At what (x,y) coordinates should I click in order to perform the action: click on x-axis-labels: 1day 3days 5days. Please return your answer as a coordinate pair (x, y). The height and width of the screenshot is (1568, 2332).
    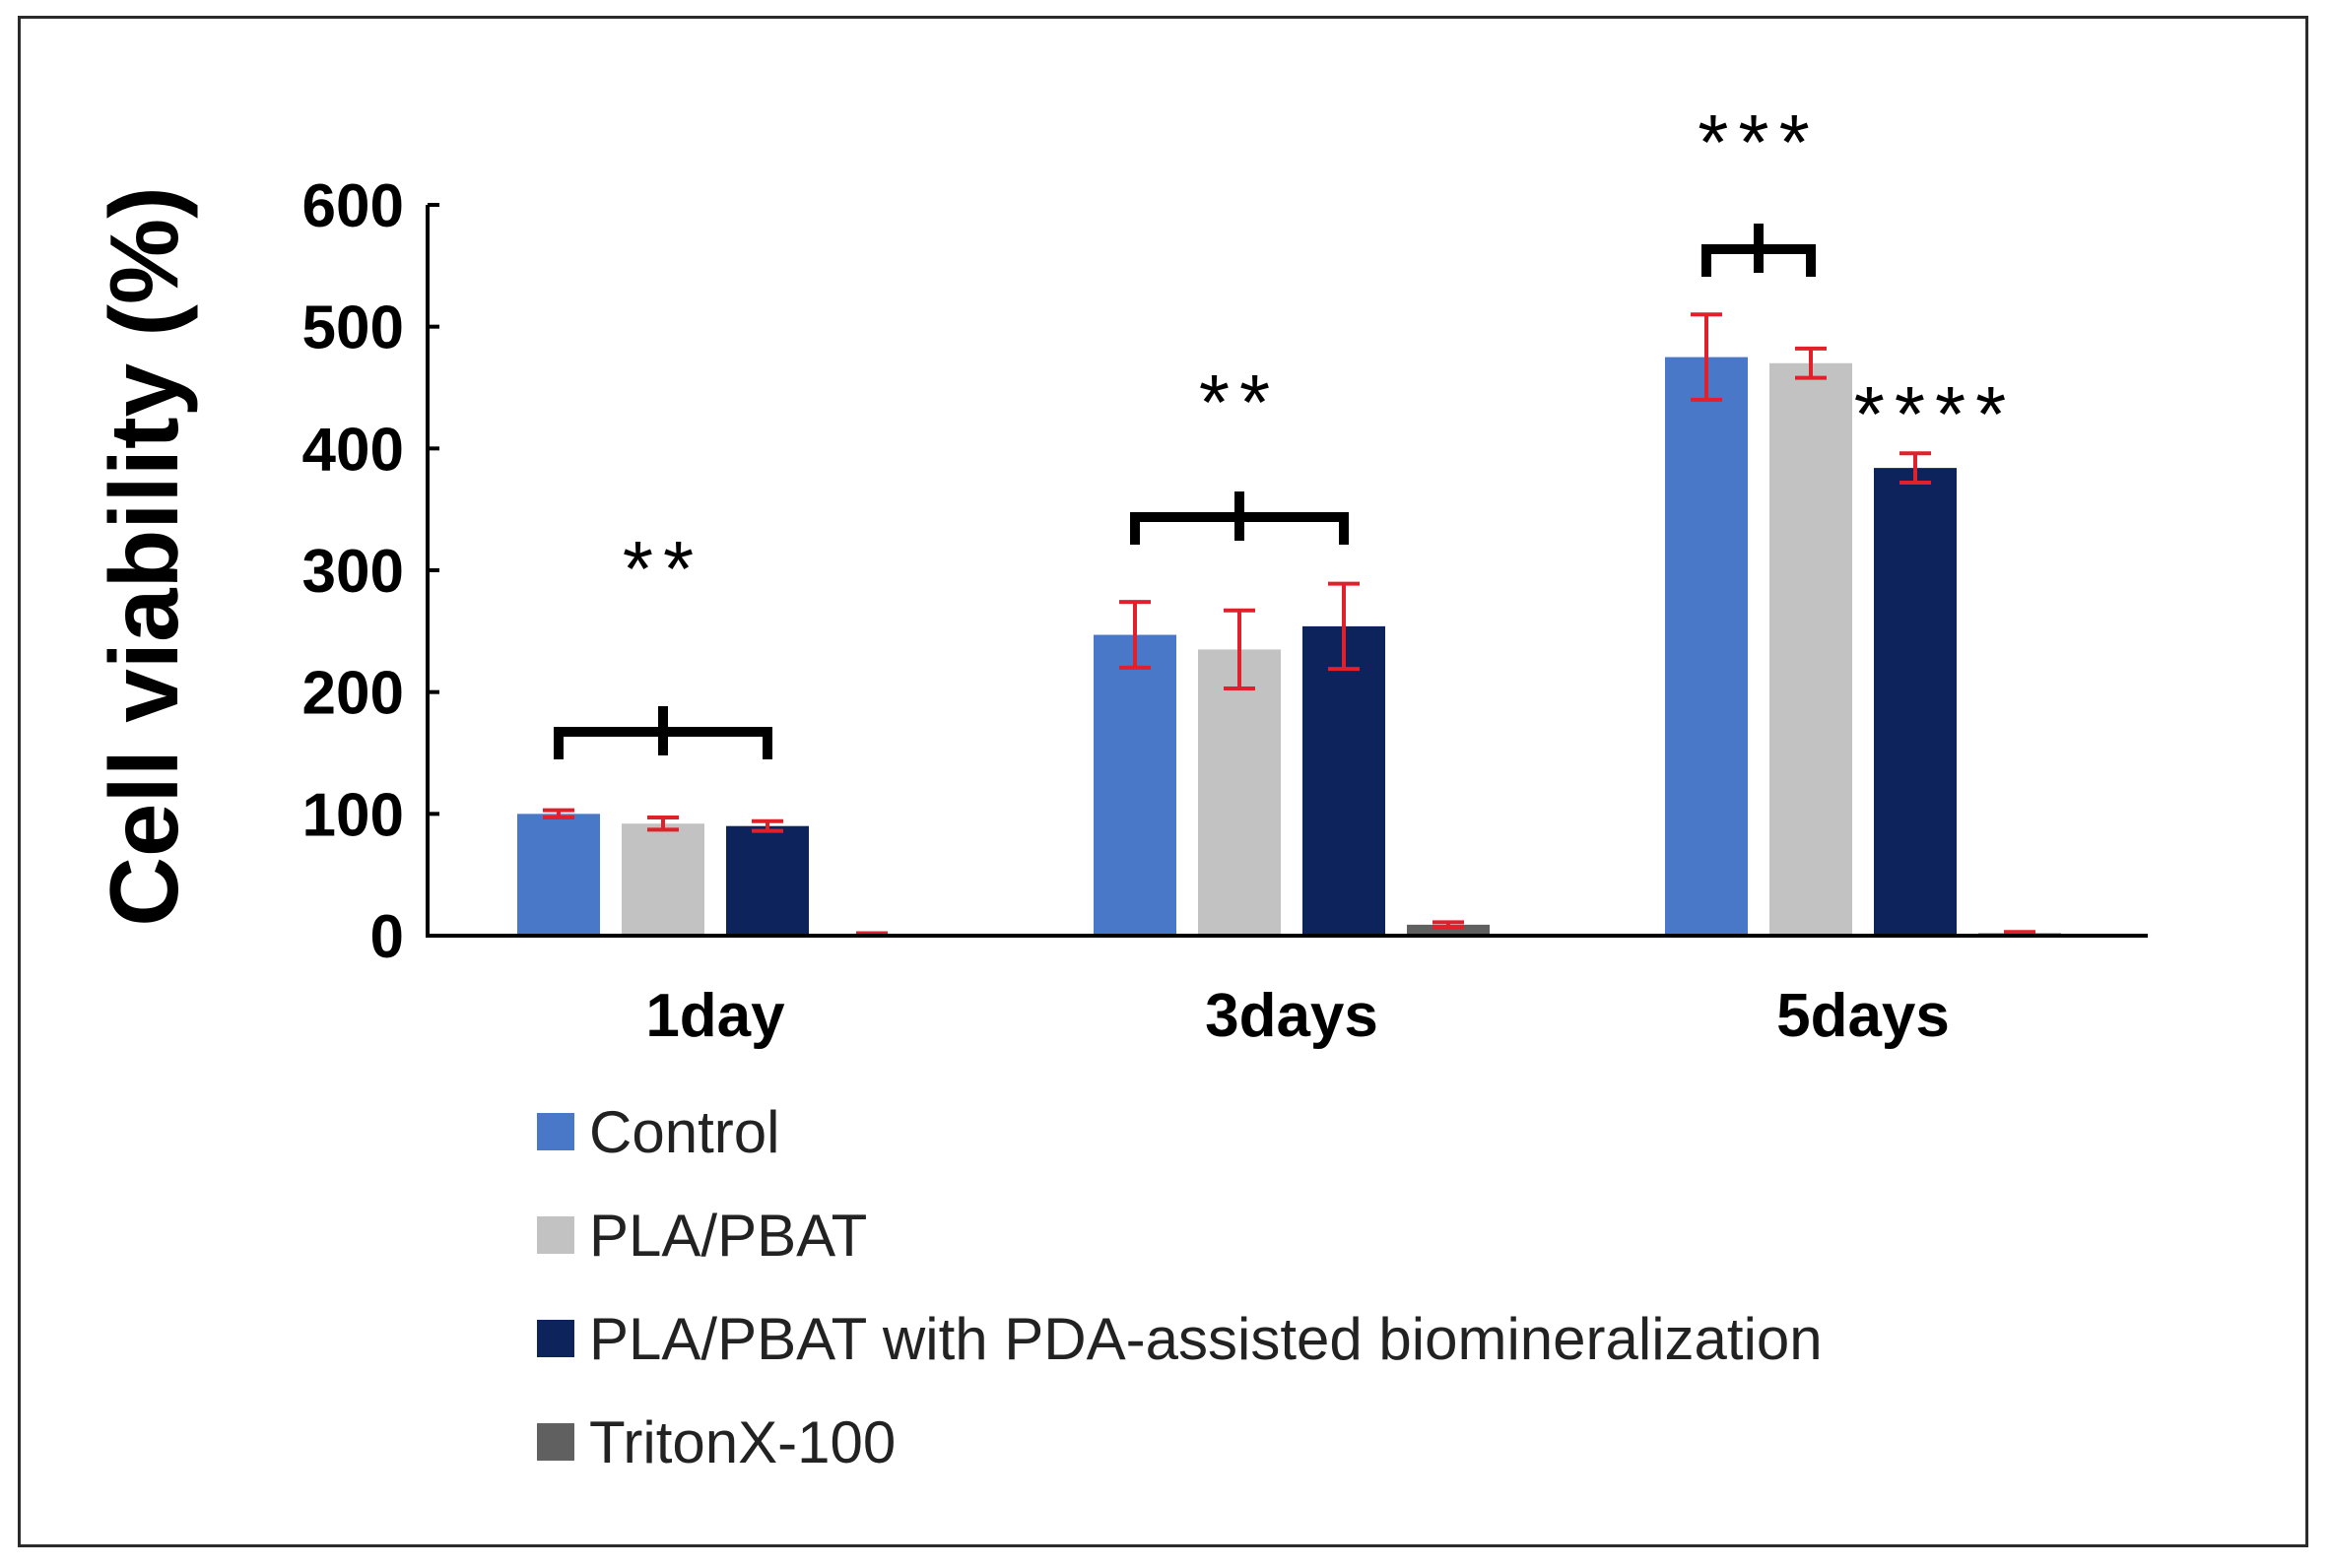
    Looking at the image, I should click on (1298, 1016).